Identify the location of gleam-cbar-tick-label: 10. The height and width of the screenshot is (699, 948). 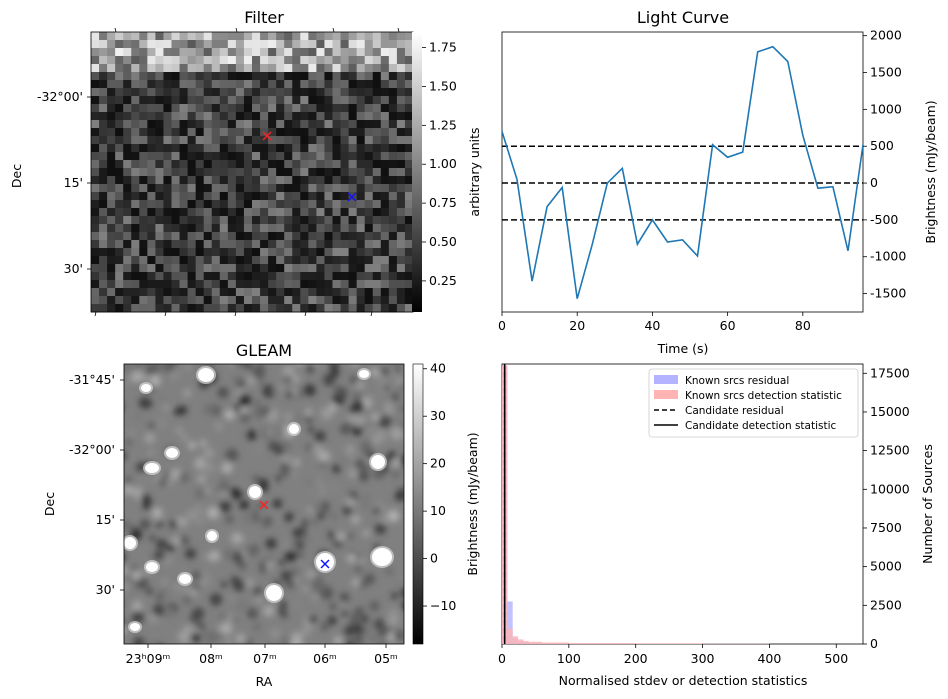
(438, 510).